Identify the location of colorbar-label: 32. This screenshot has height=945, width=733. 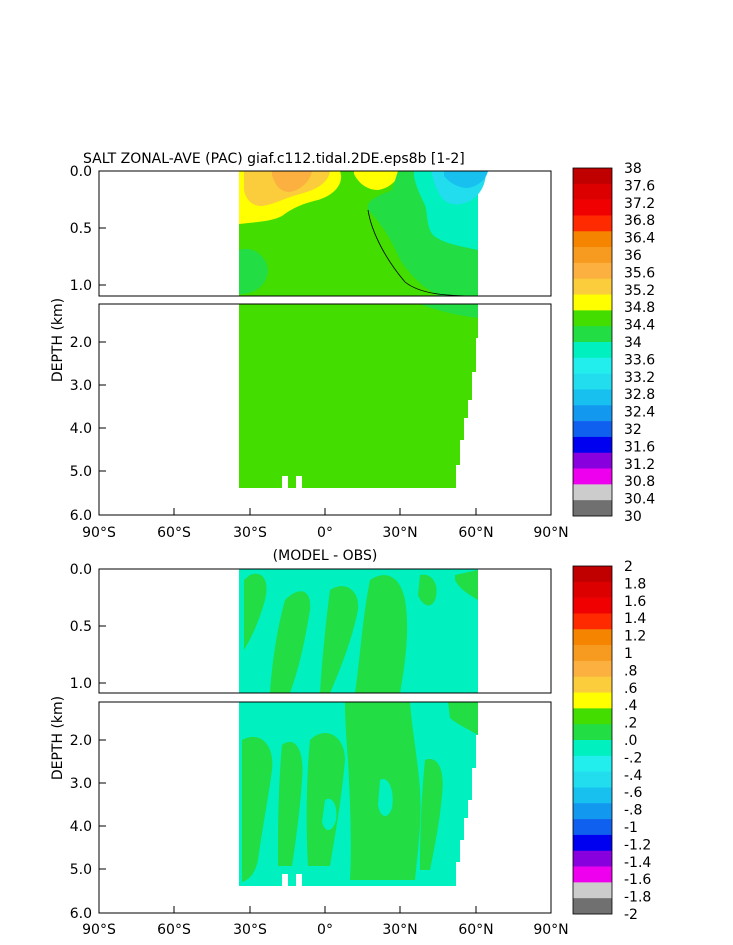
(633, 430).